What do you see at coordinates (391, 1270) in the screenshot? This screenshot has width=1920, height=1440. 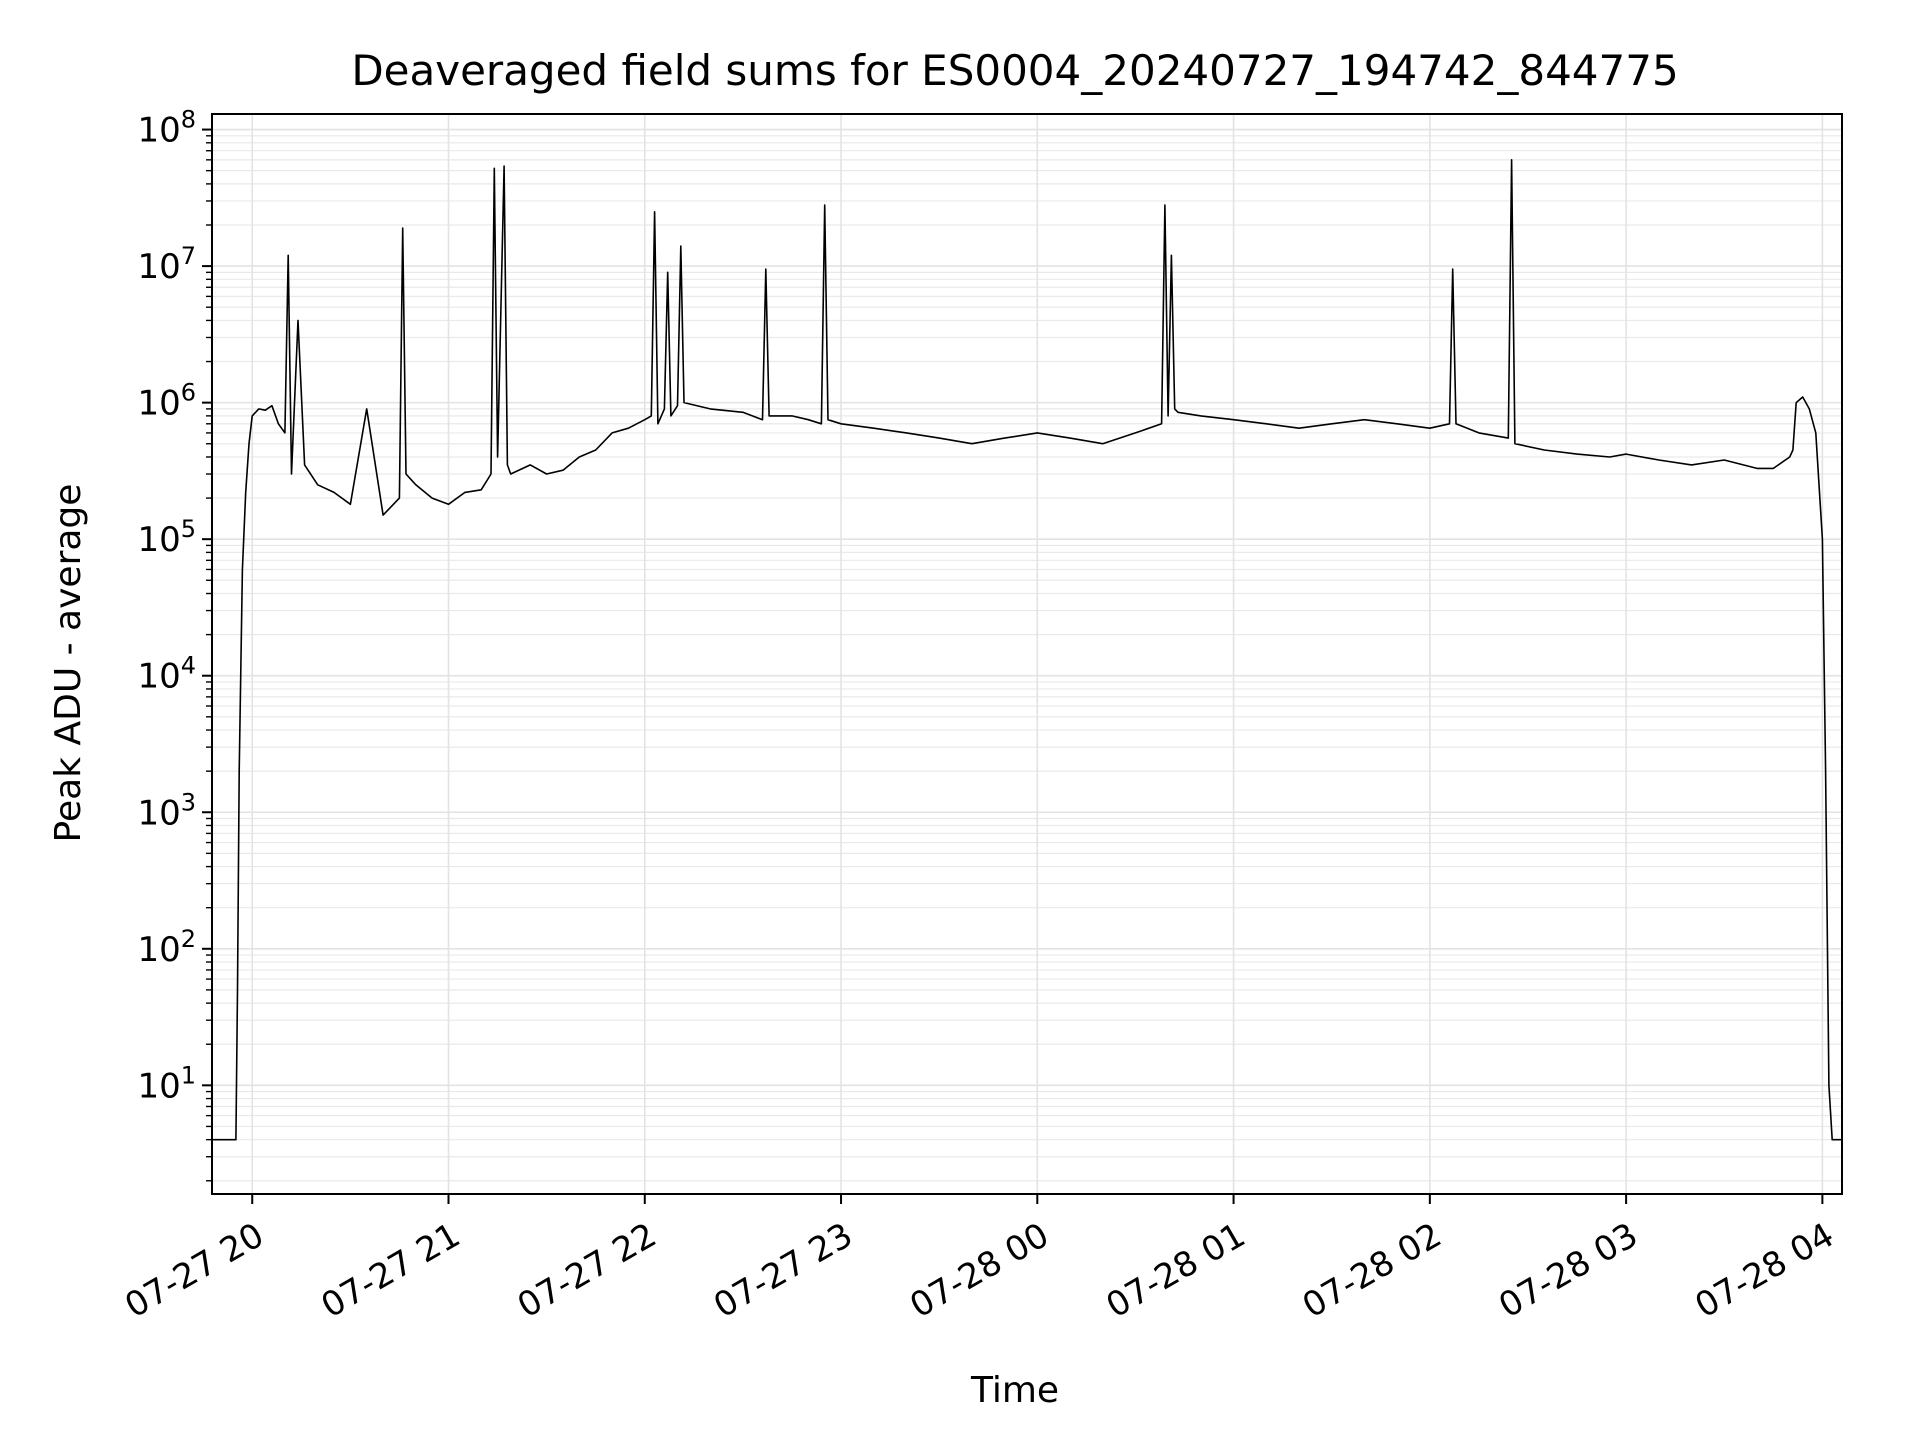 I see `x-tick-label: 07-27 21` at bounding box center [391, 1270].